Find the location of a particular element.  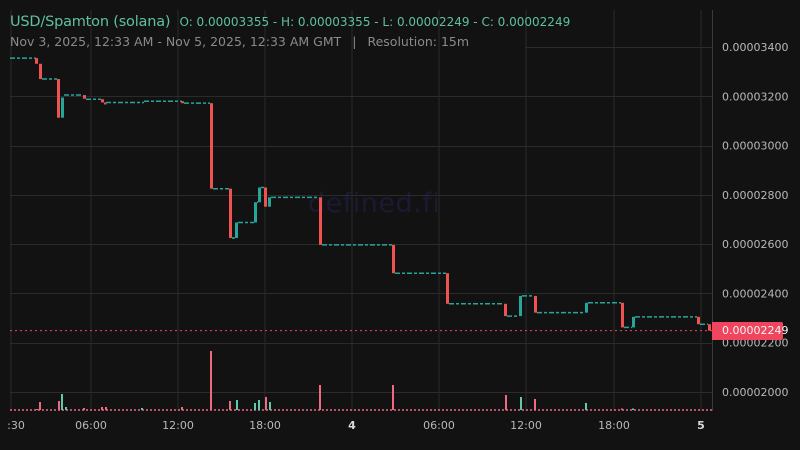

resolution-label: Resolution: 15m is located at coordinates (418, 41).